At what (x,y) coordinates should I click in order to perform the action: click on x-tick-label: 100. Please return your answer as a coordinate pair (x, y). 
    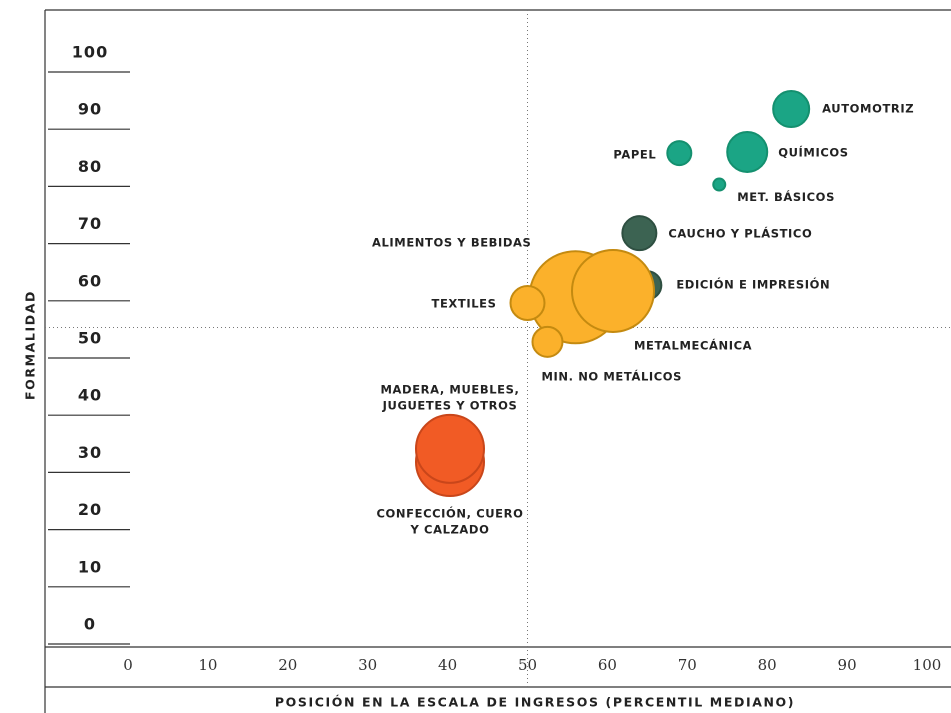
    Looking at the image, I should click on (927, 665).